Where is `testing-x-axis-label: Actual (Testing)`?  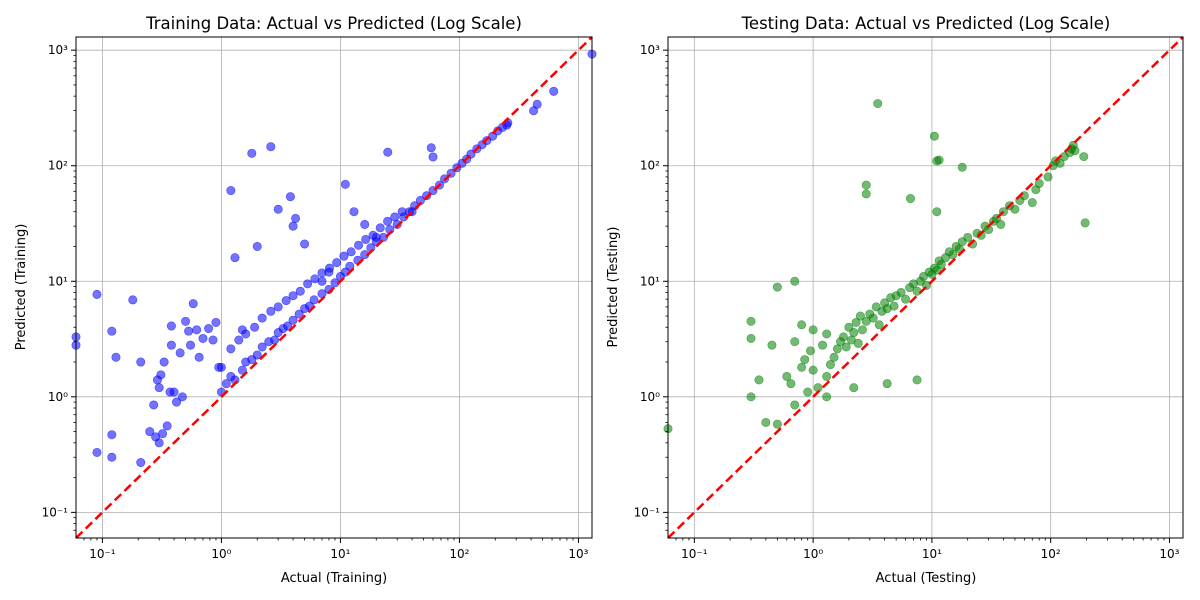
testing-x-axis-label: Actual (Testing) is located at coordinates (926, 578).